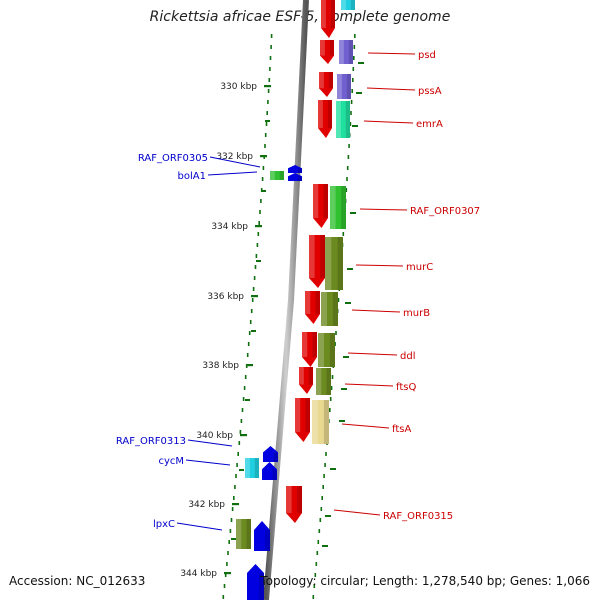 This screenshot has width=600, height=600. I want to click on ruler-label: 334 kbp, so click(229, 227).